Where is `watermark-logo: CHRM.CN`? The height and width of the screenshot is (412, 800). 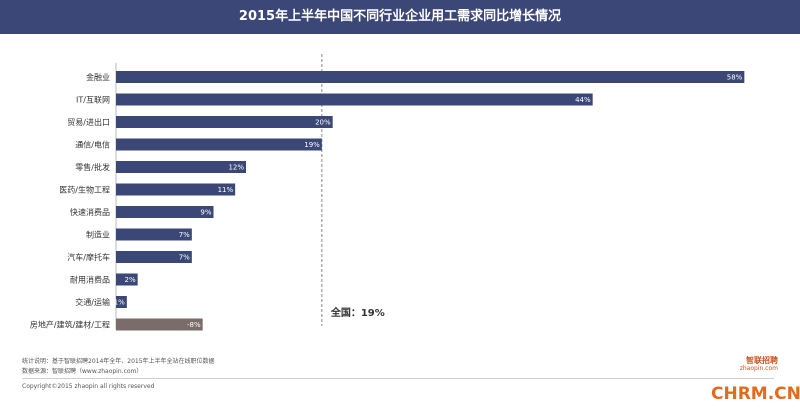
watermark-logo: CHRM.CN is located at coordinates (755, 394).